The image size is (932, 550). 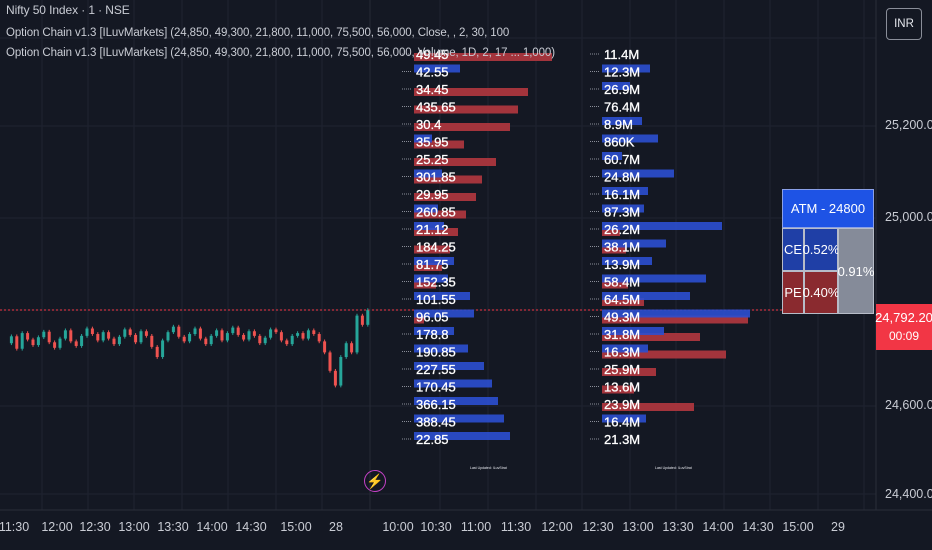 I want to click on symbol-title: Nifty 50 Index · 1 · NSE, so click(x=68, y=10).